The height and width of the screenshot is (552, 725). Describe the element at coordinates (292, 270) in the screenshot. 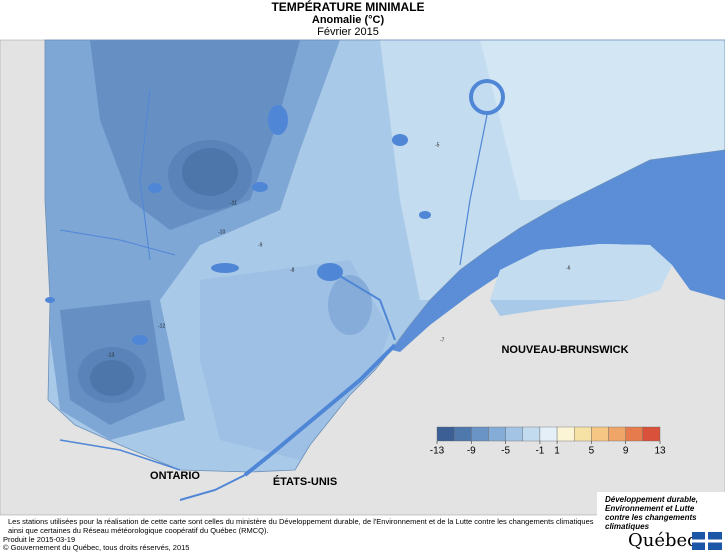

I see `contour-label: -8` at that location.